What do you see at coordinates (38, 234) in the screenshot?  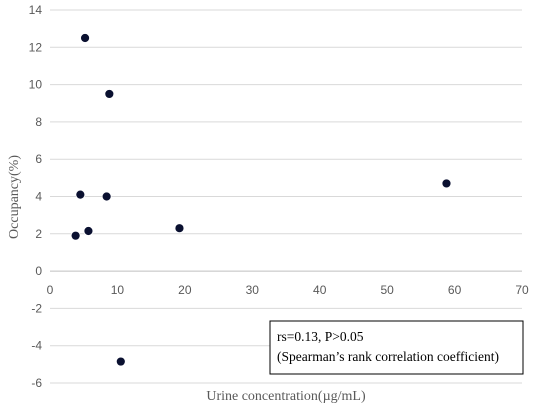 I see `y-tick-label: 2` at bounding box center [38, 234].